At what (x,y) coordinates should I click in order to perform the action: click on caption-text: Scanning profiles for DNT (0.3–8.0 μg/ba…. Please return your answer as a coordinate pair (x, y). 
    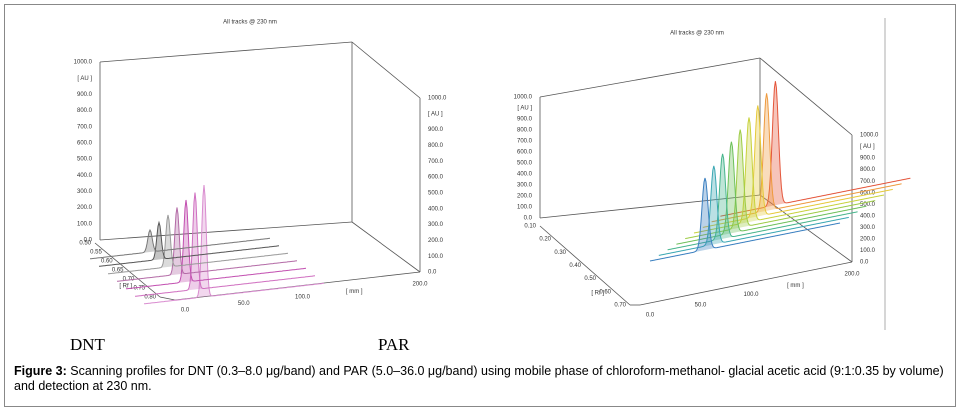
    Looking at the image, I should click on (479, 378).